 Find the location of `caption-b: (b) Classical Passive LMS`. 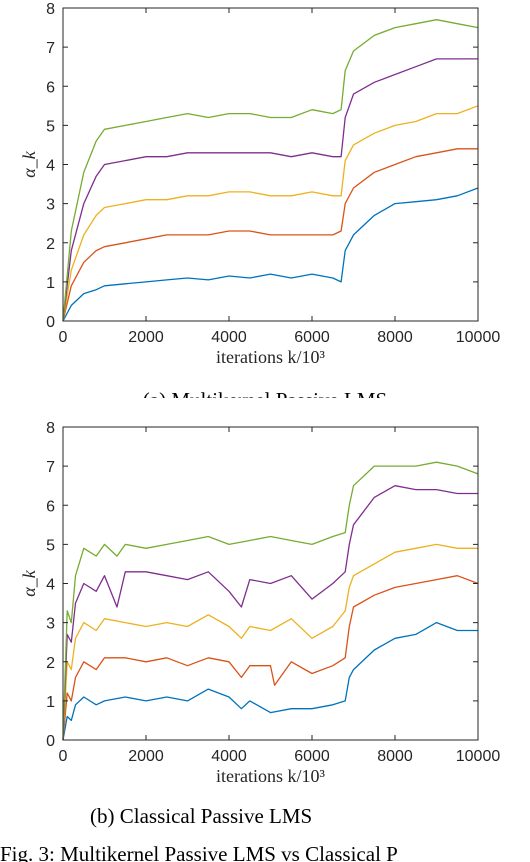

caption-b: (b) Classical Passive LMS is located at coordinates (201, 816).